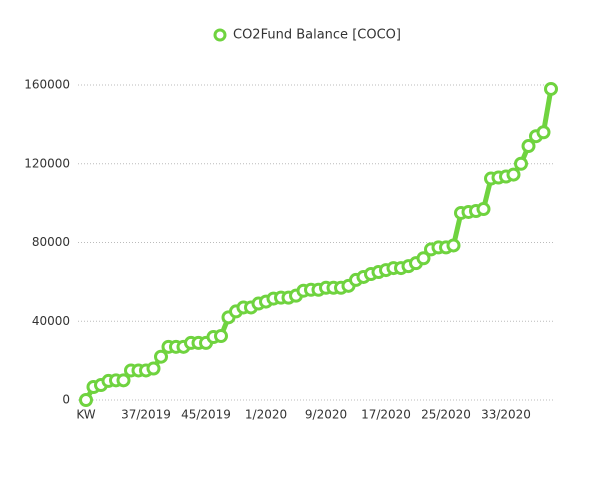 This screenshot has height=484, width=605. I want to click on y-tick-label: 160000, so click(47, 85).